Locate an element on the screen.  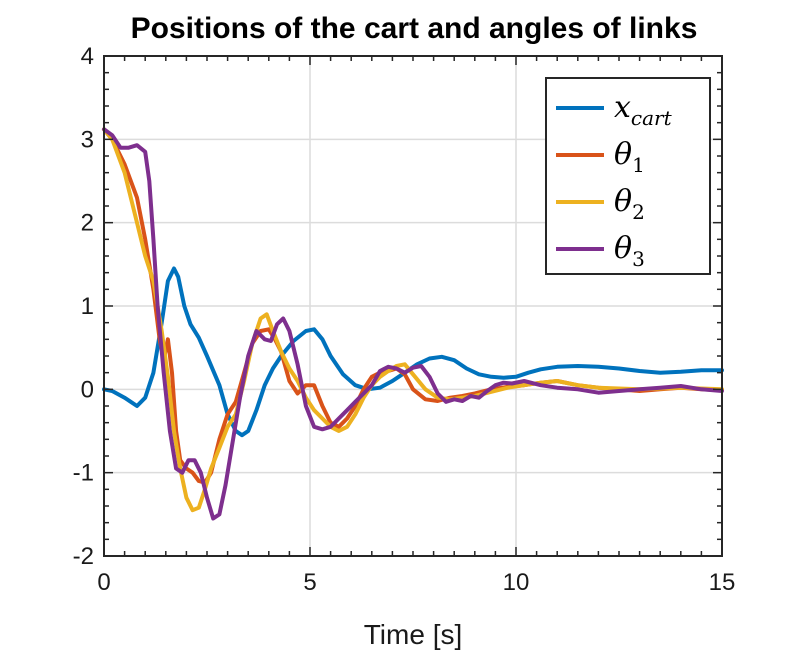
x-tick-label-2: 10 is located at coordinates (516, 582).